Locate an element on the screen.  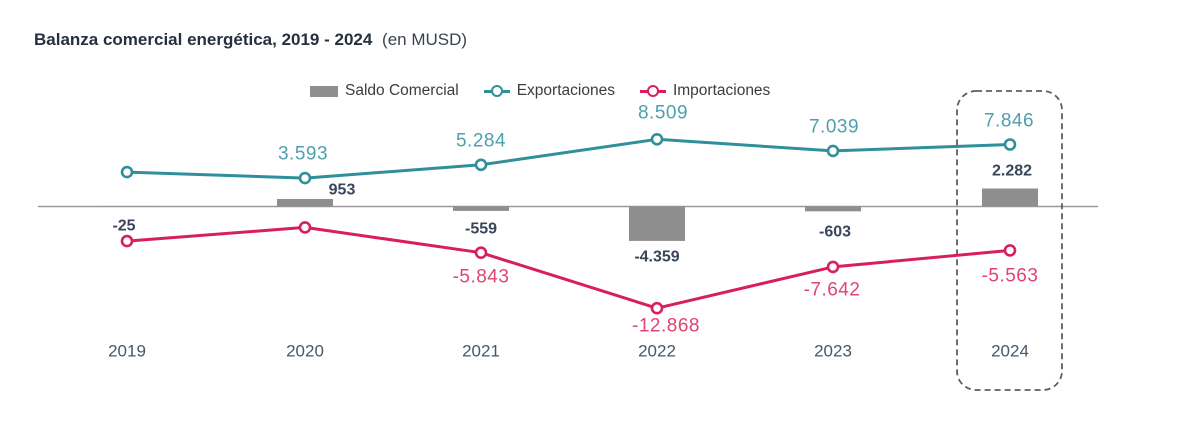
year-label-2022: 2022 is located at coordinates (657, 351).